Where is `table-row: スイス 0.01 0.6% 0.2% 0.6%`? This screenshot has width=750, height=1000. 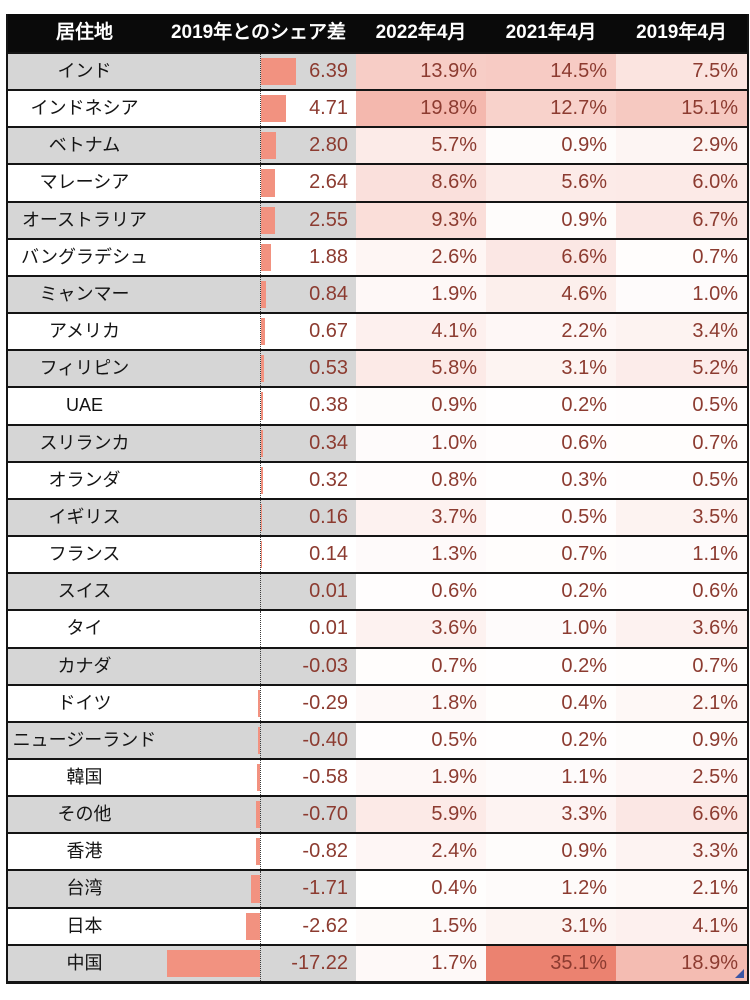 table-row: スイス 0.01 0.6% 0.2% 0.6% is located at coordinates (377, 591).